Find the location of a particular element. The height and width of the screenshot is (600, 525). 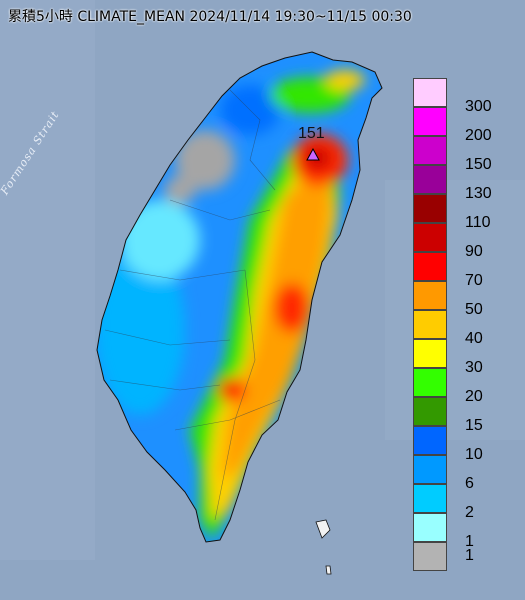

legend-label: 90 is located at coordinates (474, 251).